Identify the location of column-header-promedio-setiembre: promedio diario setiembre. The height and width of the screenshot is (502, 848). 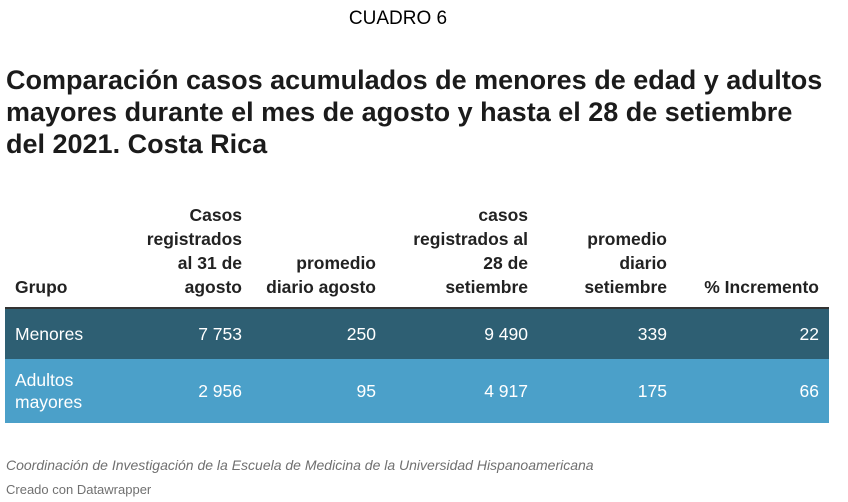
(607, 254).